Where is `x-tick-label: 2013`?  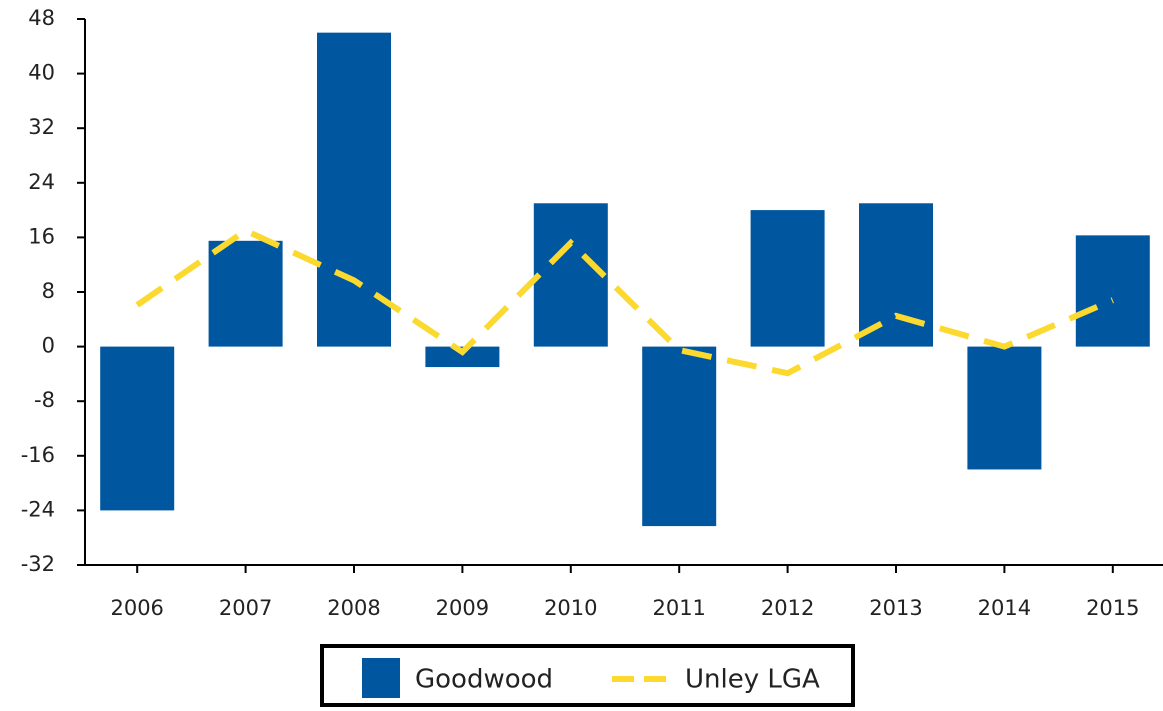 x-tick-label: 2013 is located at coordinates (895, 608).